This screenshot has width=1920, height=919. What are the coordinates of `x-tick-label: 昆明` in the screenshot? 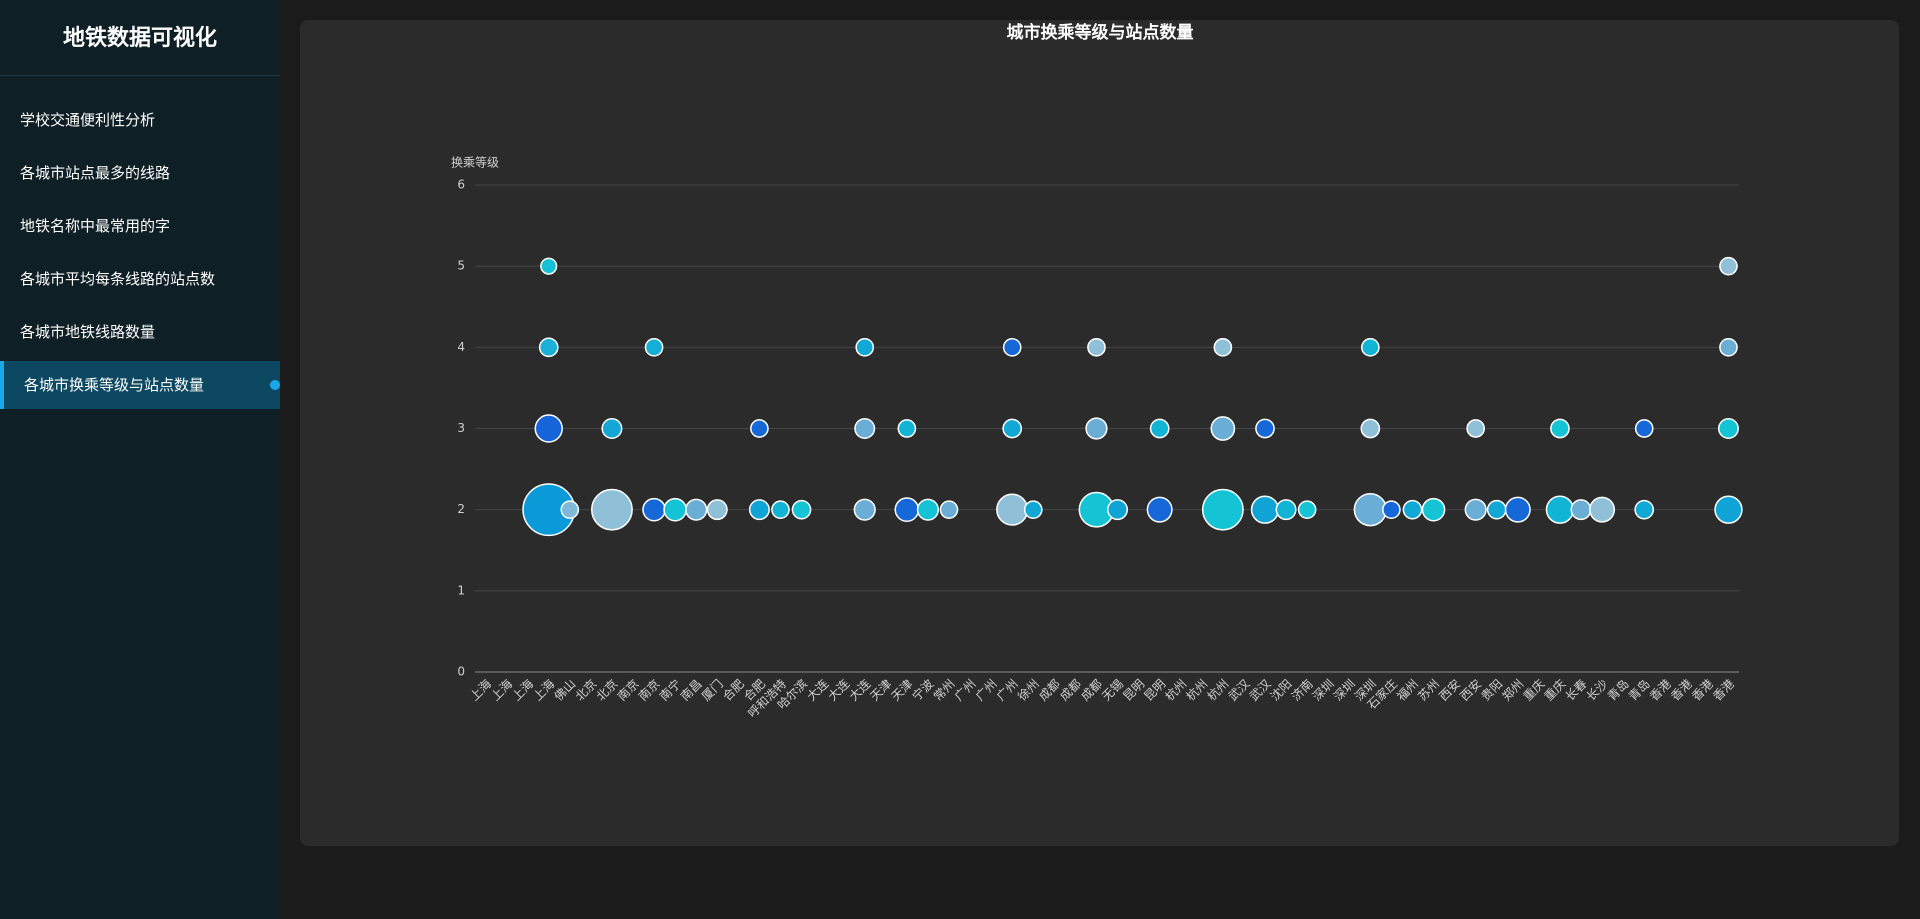 It's located at (1154, 690).